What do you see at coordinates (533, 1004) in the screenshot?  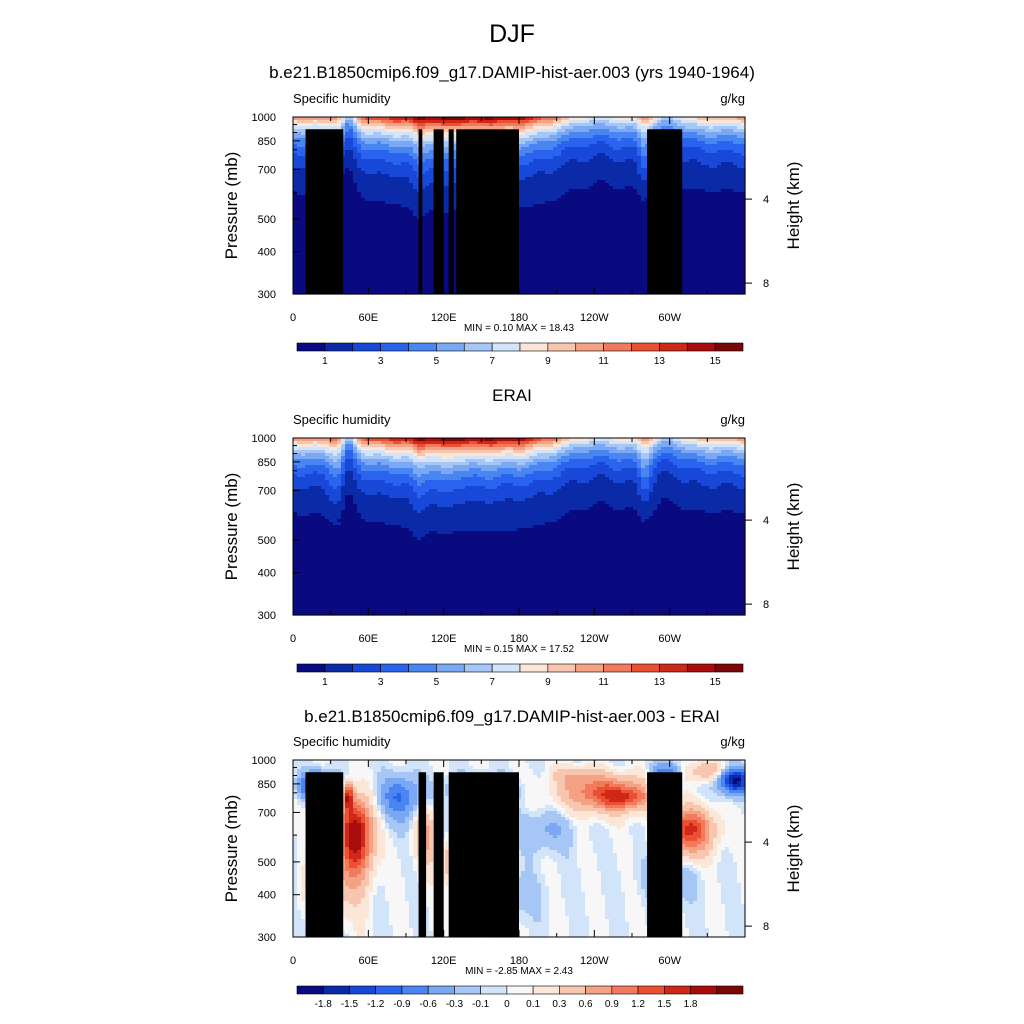 I see `colorbar-label: 0.1` at bounding box center [533, 1004].